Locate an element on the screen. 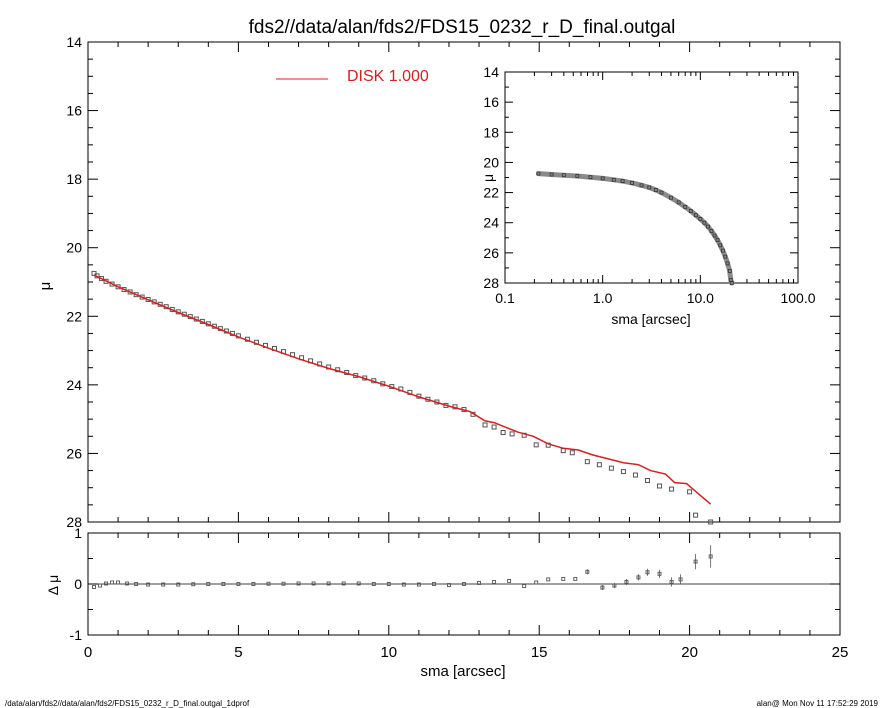  y-tick-label: 28 is located at coordinates (74, 522).